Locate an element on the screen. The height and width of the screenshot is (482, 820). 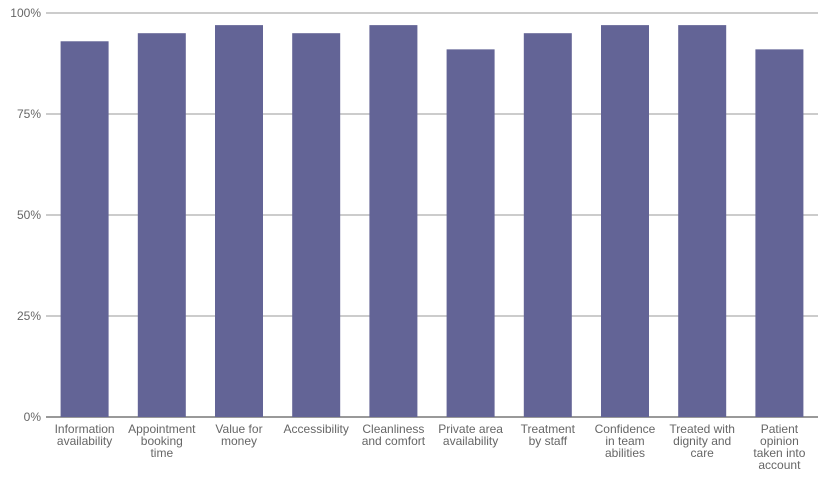
label-line: Patient is located at coordinates (780, 429).